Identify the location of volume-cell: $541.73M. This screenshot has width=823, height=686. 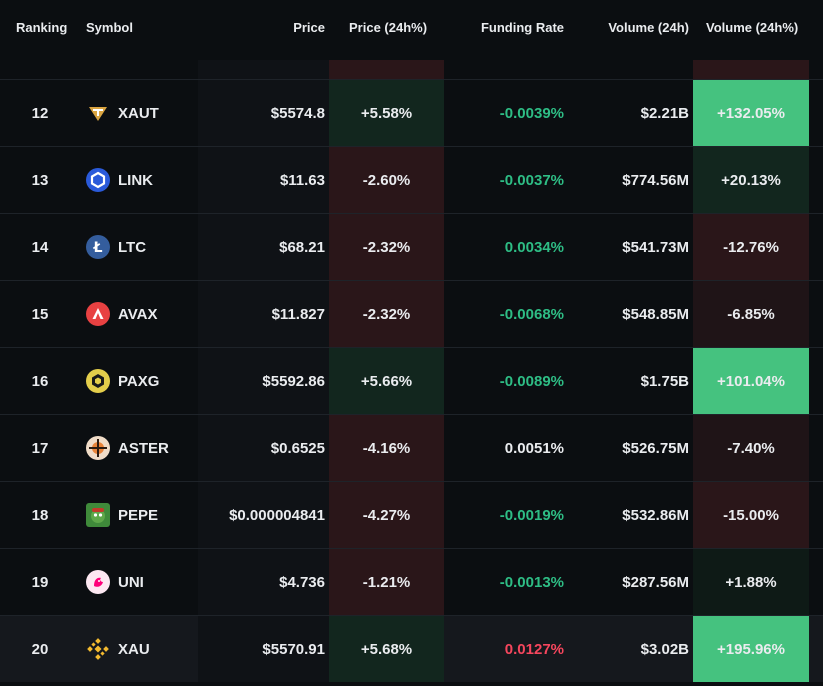
(655, 247).